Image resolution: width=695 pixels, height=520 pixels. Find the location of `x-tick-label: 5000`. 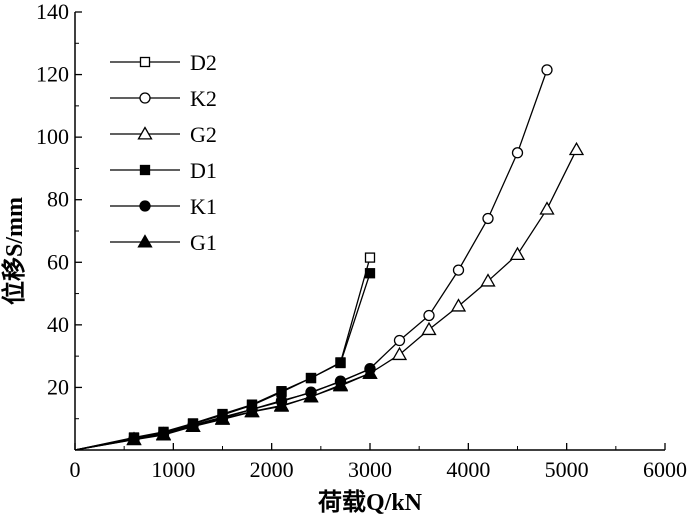

x-tick-label: 5000 is located at coordinates (567, 469).